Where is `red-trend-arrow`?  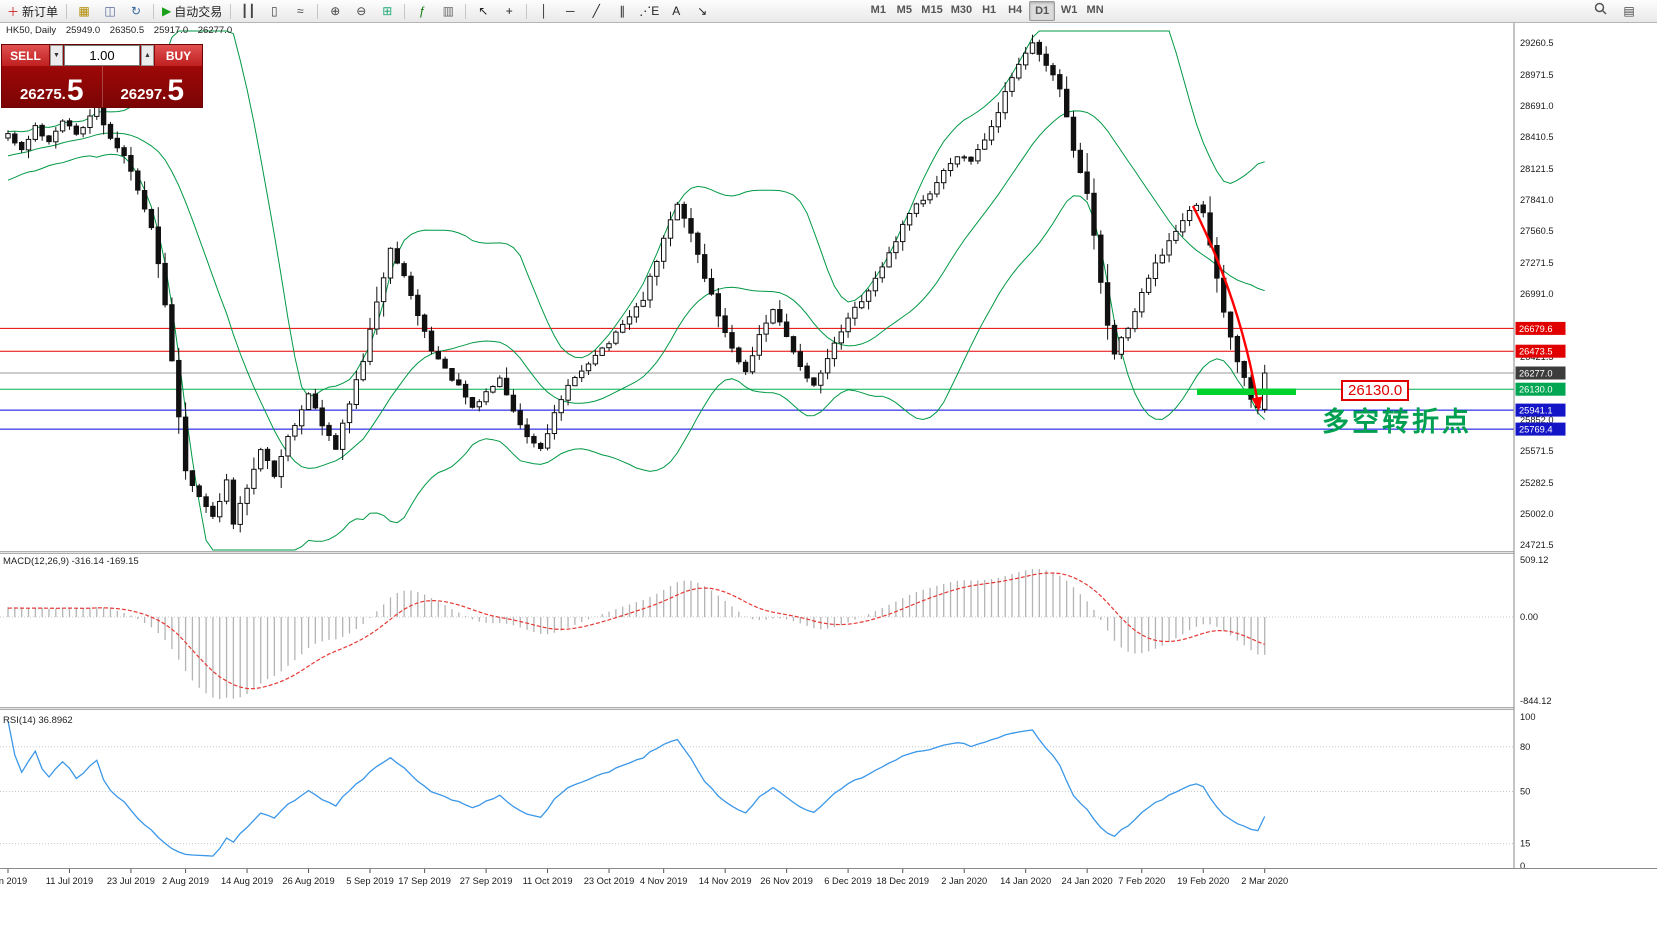
red-trend-arrow is located at coordinates (1225, 302).